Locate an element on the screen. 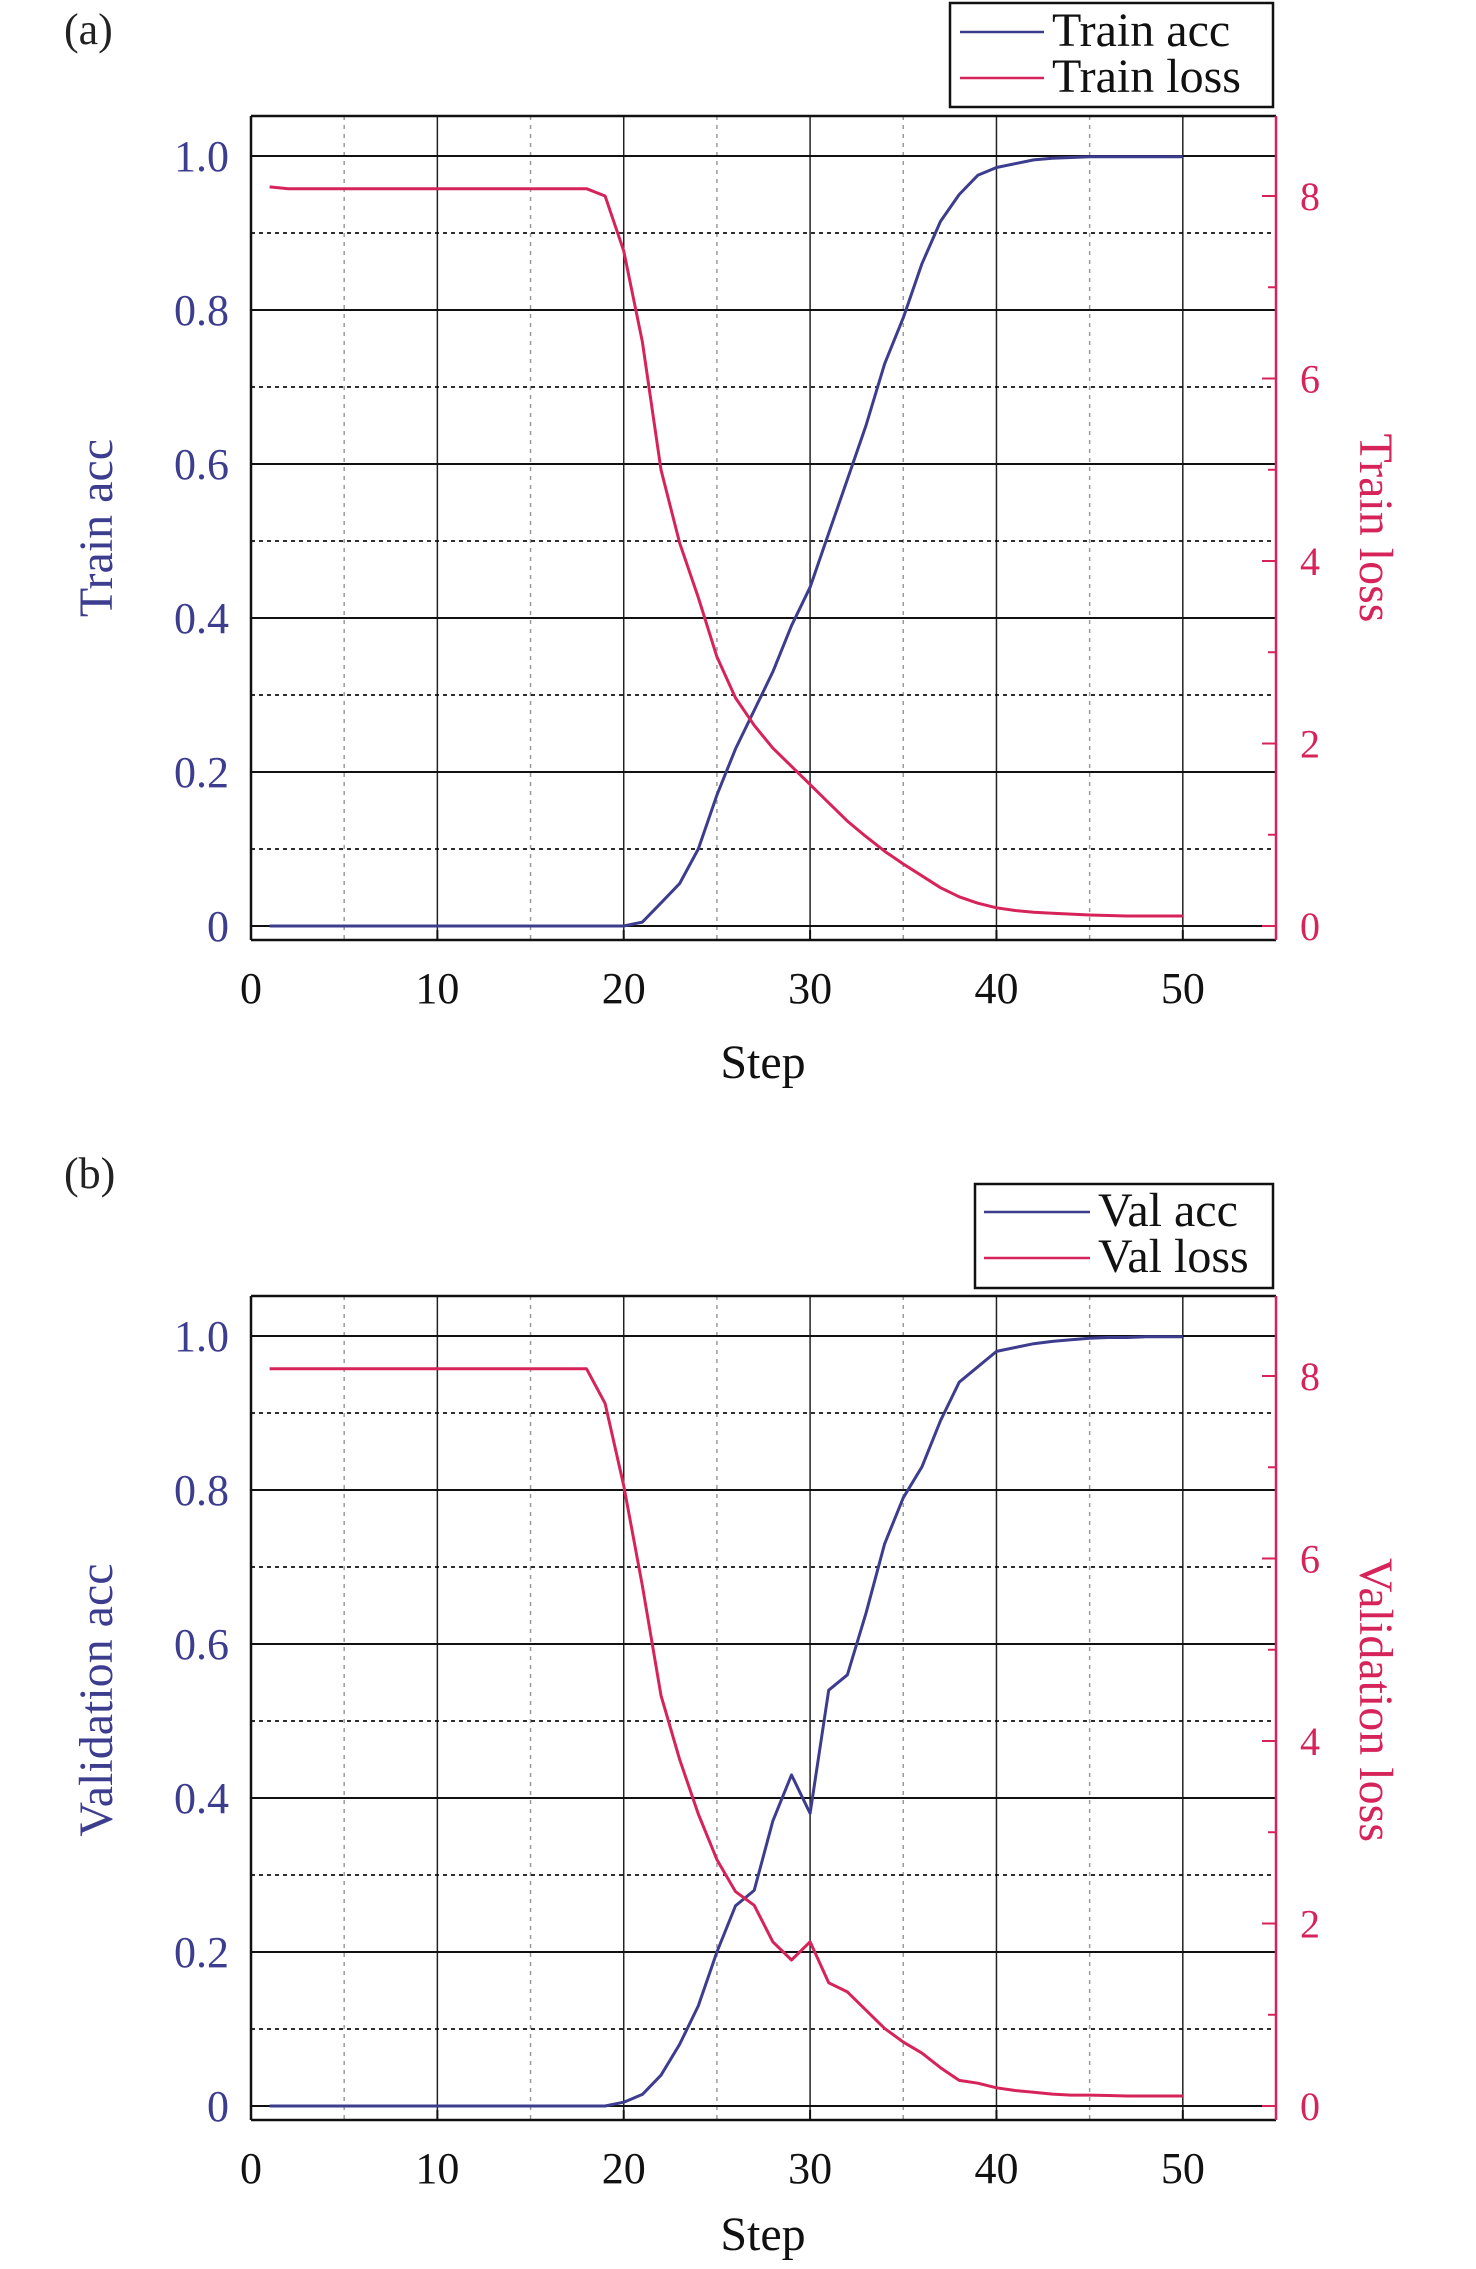  panel-a-left-tick-label-2: 0.4 is located at coordinates (201, 618).